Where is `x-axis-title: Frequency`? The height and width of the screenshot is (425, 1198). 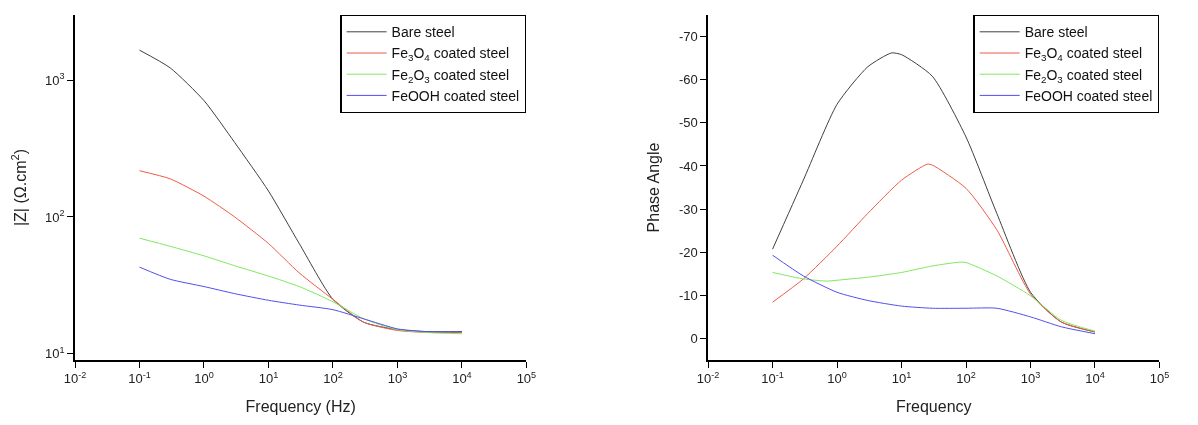 x-axis-title: Frequency is located at coordinates (933, 406).